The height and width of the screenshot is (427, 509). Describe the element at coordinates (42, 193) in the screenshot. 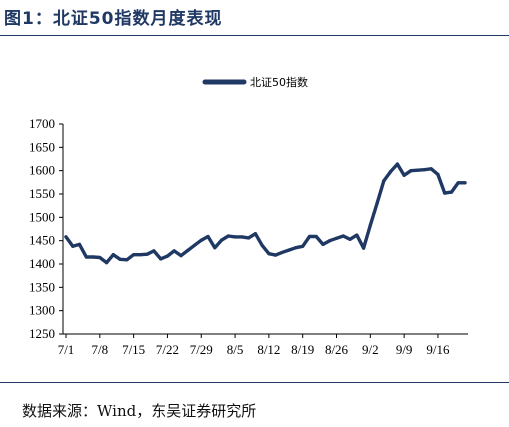

I see `y-tick-label: 1550` at that location.